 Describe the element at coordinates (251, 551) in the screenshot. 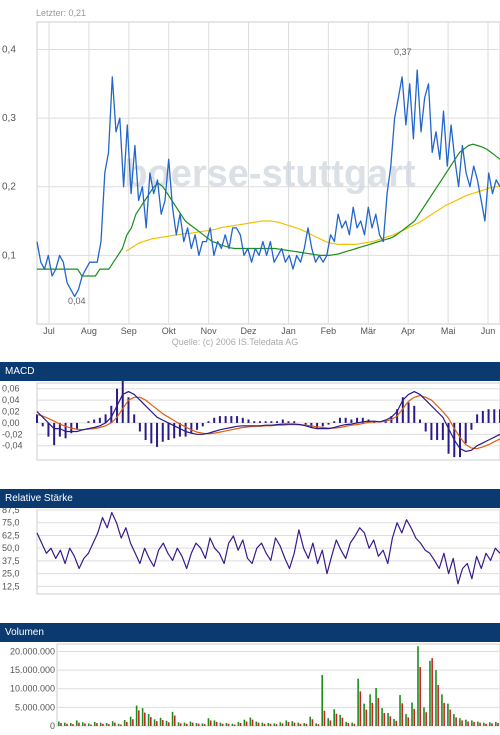

I see `rsi-chart-svg: 87,5 75,0 62,5 50,0 37,5 25,0 12,5` at that location.